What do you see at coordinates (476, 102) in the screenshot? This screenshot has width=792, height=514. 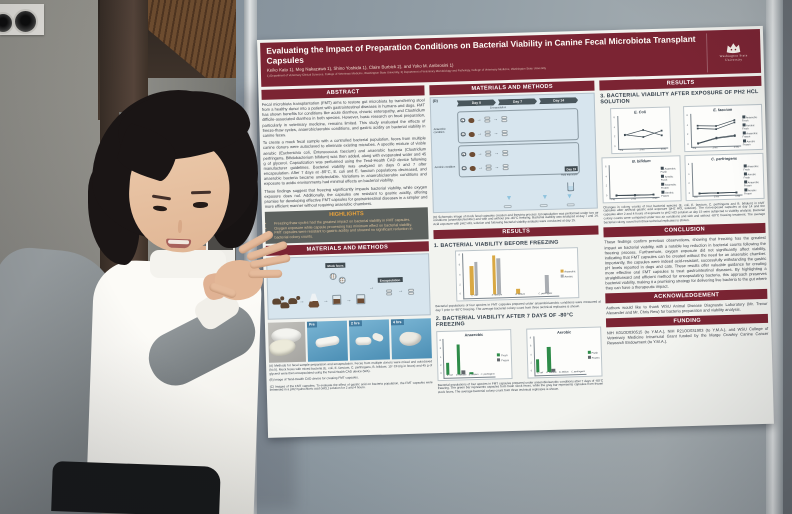 I see `day0-chevron: Day 0` at bounding box center [476, 102].